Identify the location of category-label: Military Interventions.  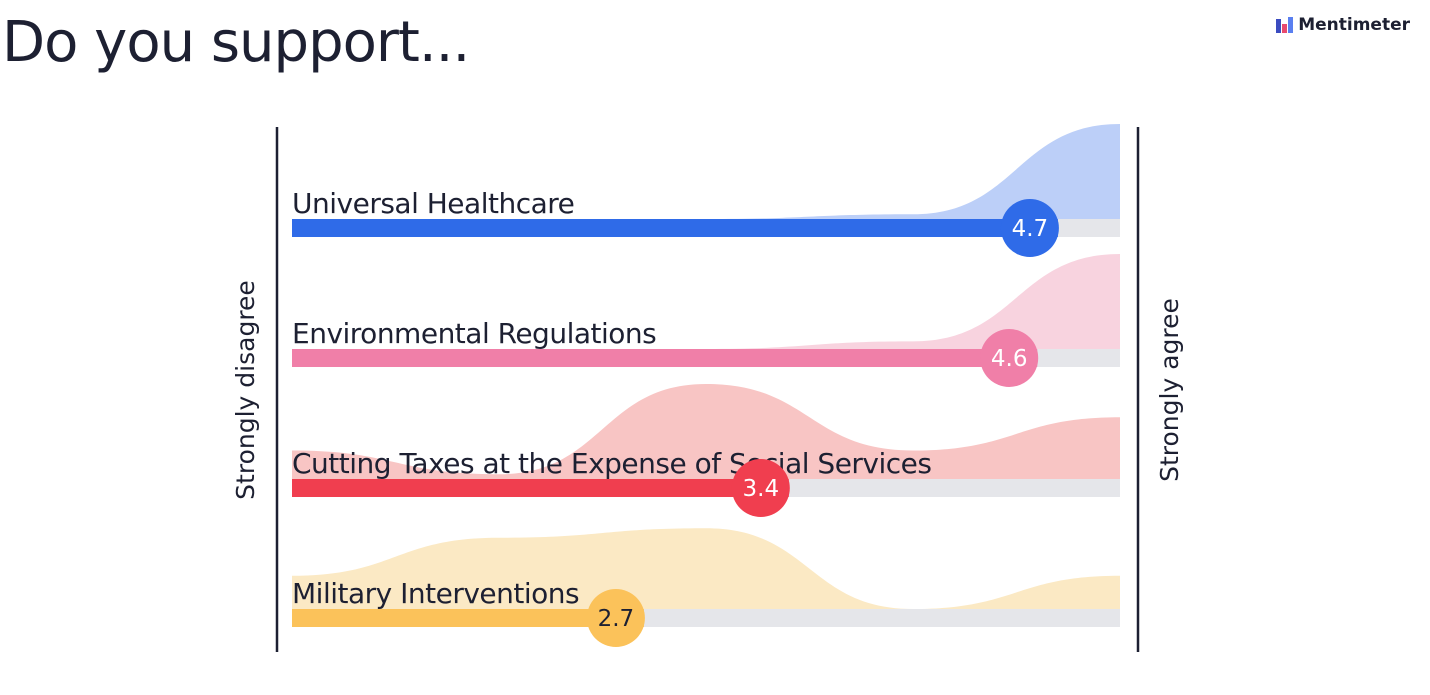
(435, 593).